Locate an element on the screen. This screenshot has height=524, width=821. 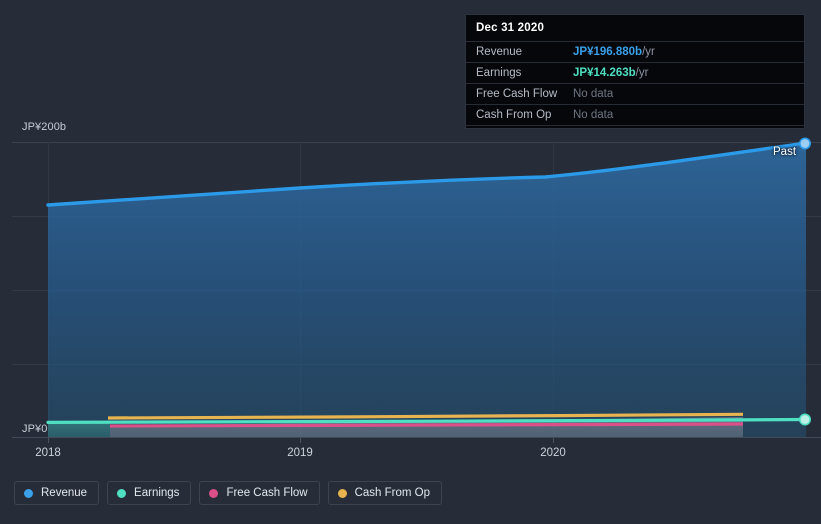
legend-label-free-cash-flow: Free Cash Flow is located at coordinates (267, 493).